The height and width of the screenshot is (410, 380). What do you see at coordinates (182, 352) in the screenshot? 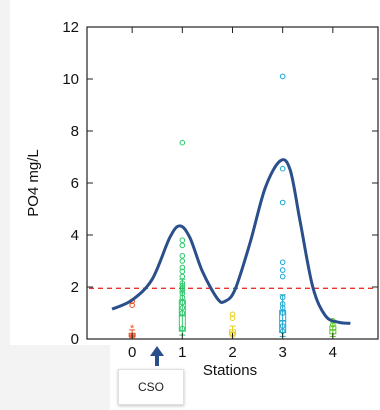
I see `x-tick-label: 1` at bounding box center [182, 352].